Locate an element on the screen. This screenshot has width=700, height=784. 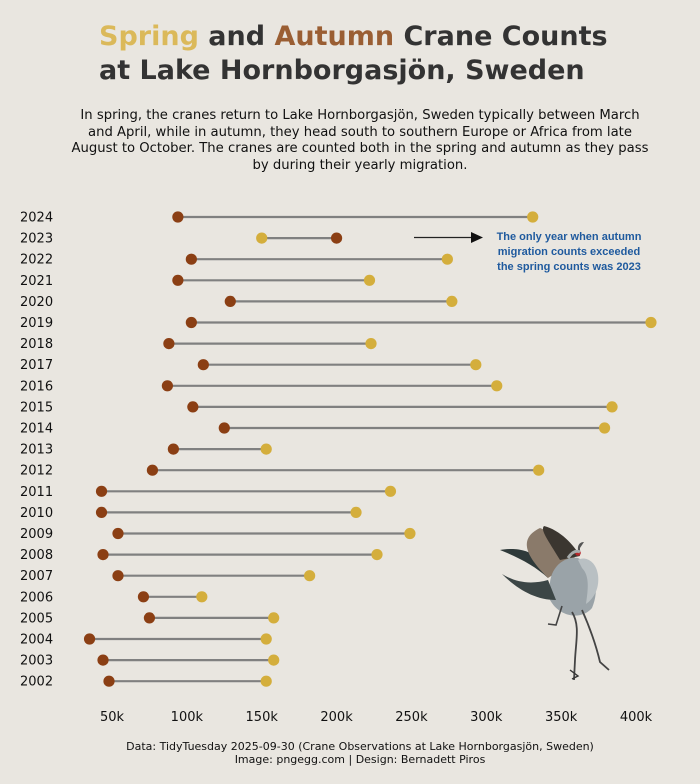
y-tick-label: 2009 is located at coordinates (36, 534).